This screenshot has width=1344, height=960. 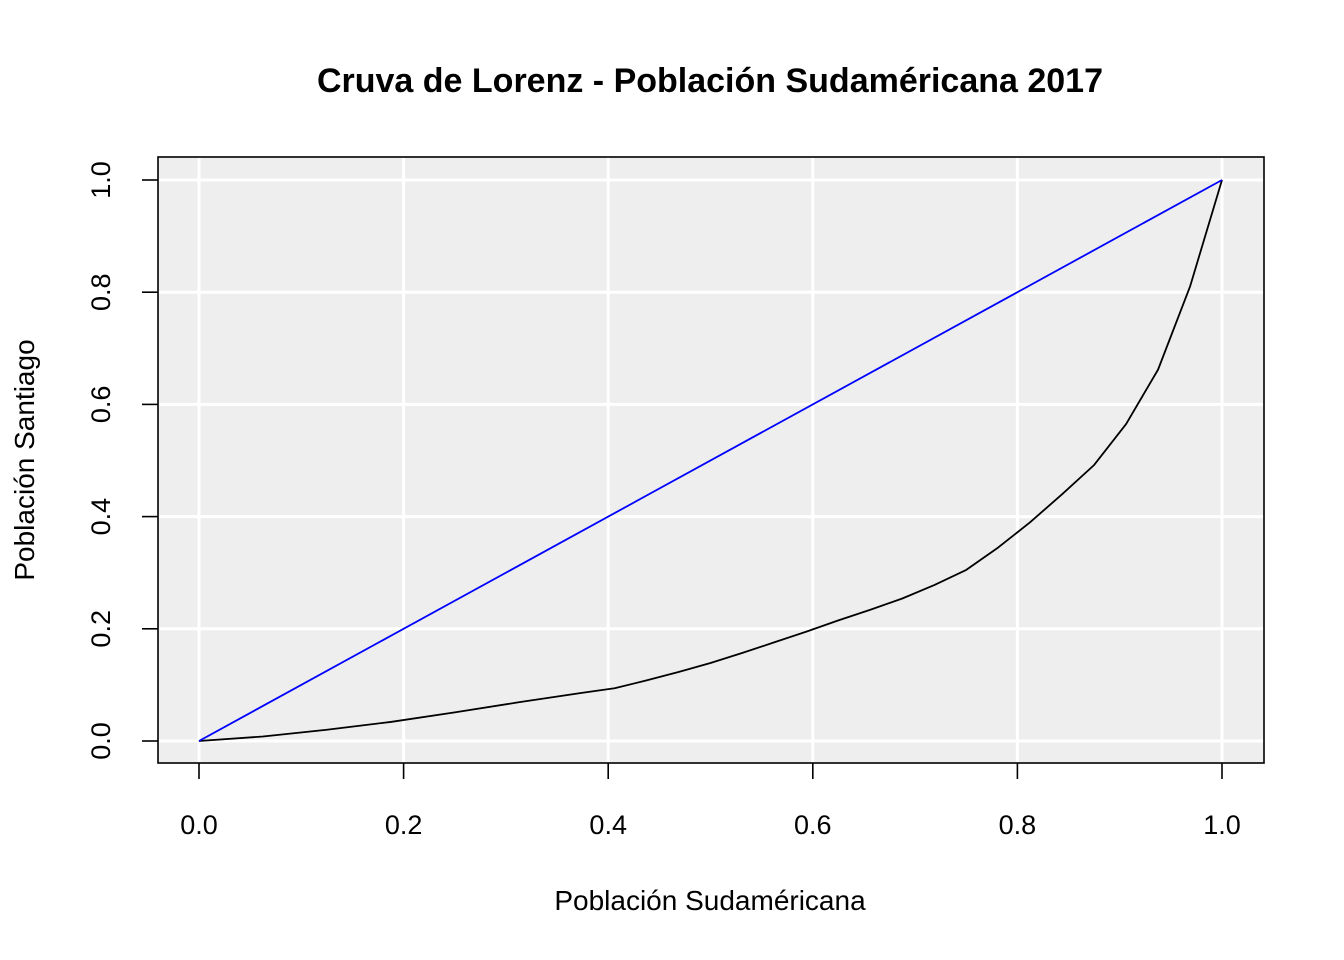 I want to click on x-axis: 0.0 0.2 0.4 0.6 0.8 1.0, so click(x=710, y=801).